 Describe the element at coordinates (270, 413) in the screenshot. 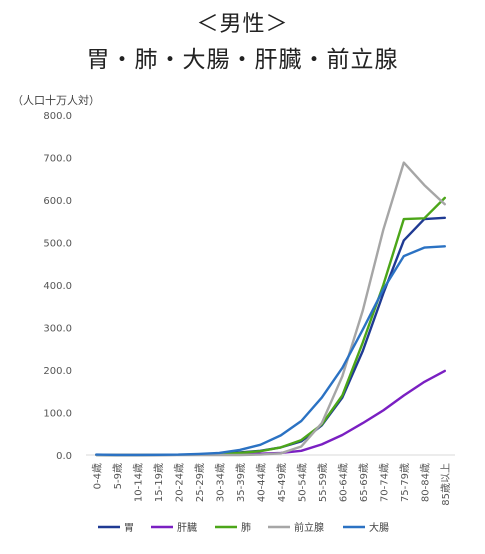

I see `series-line-肝臓` at that location.